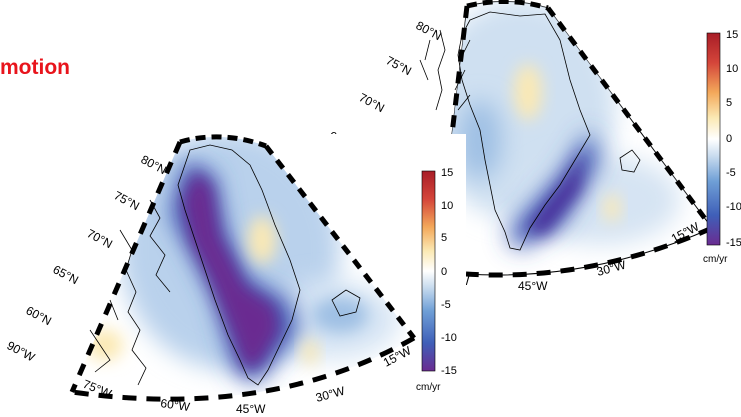 The image size is (741, 417). Describe the element at coordinates (21, 351) in the screenshot. I see `front-lon-90: 90°W` at that location.